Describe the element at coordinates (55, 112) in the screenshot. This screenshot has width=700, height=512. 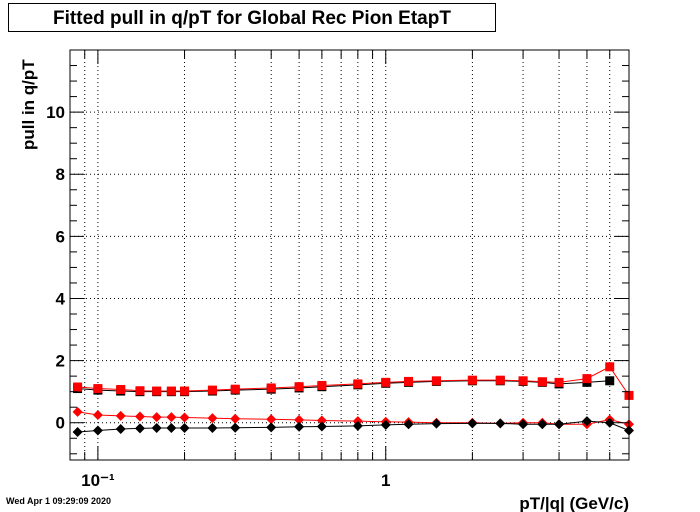
I see `y-tick-label: 10` at that location.